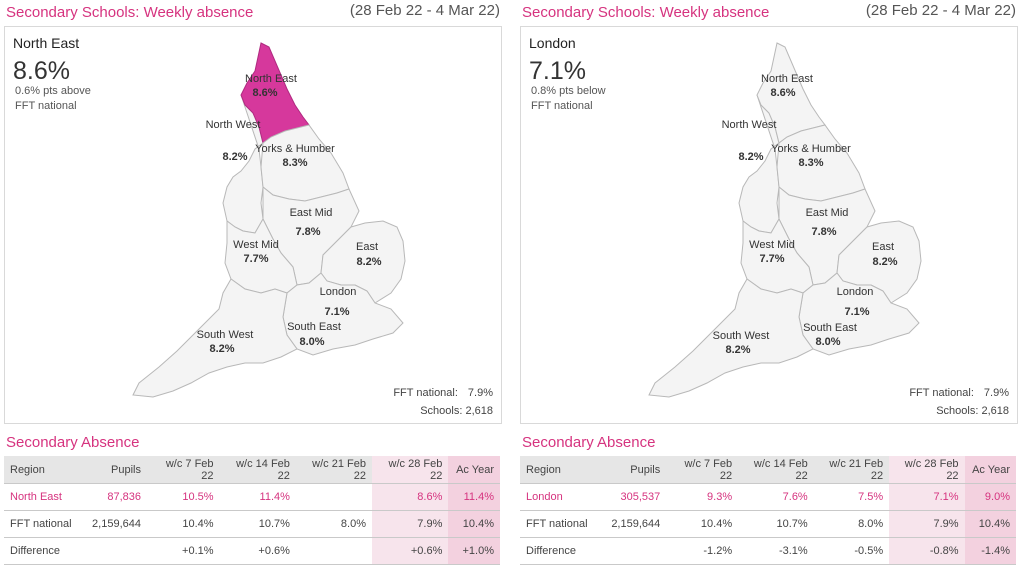 This screenshot has width=1024, height=568. Describe the element at coordinates (776, 497) in the screenshot. I see `cell-wc-14-feb: 7.6%` at that location.